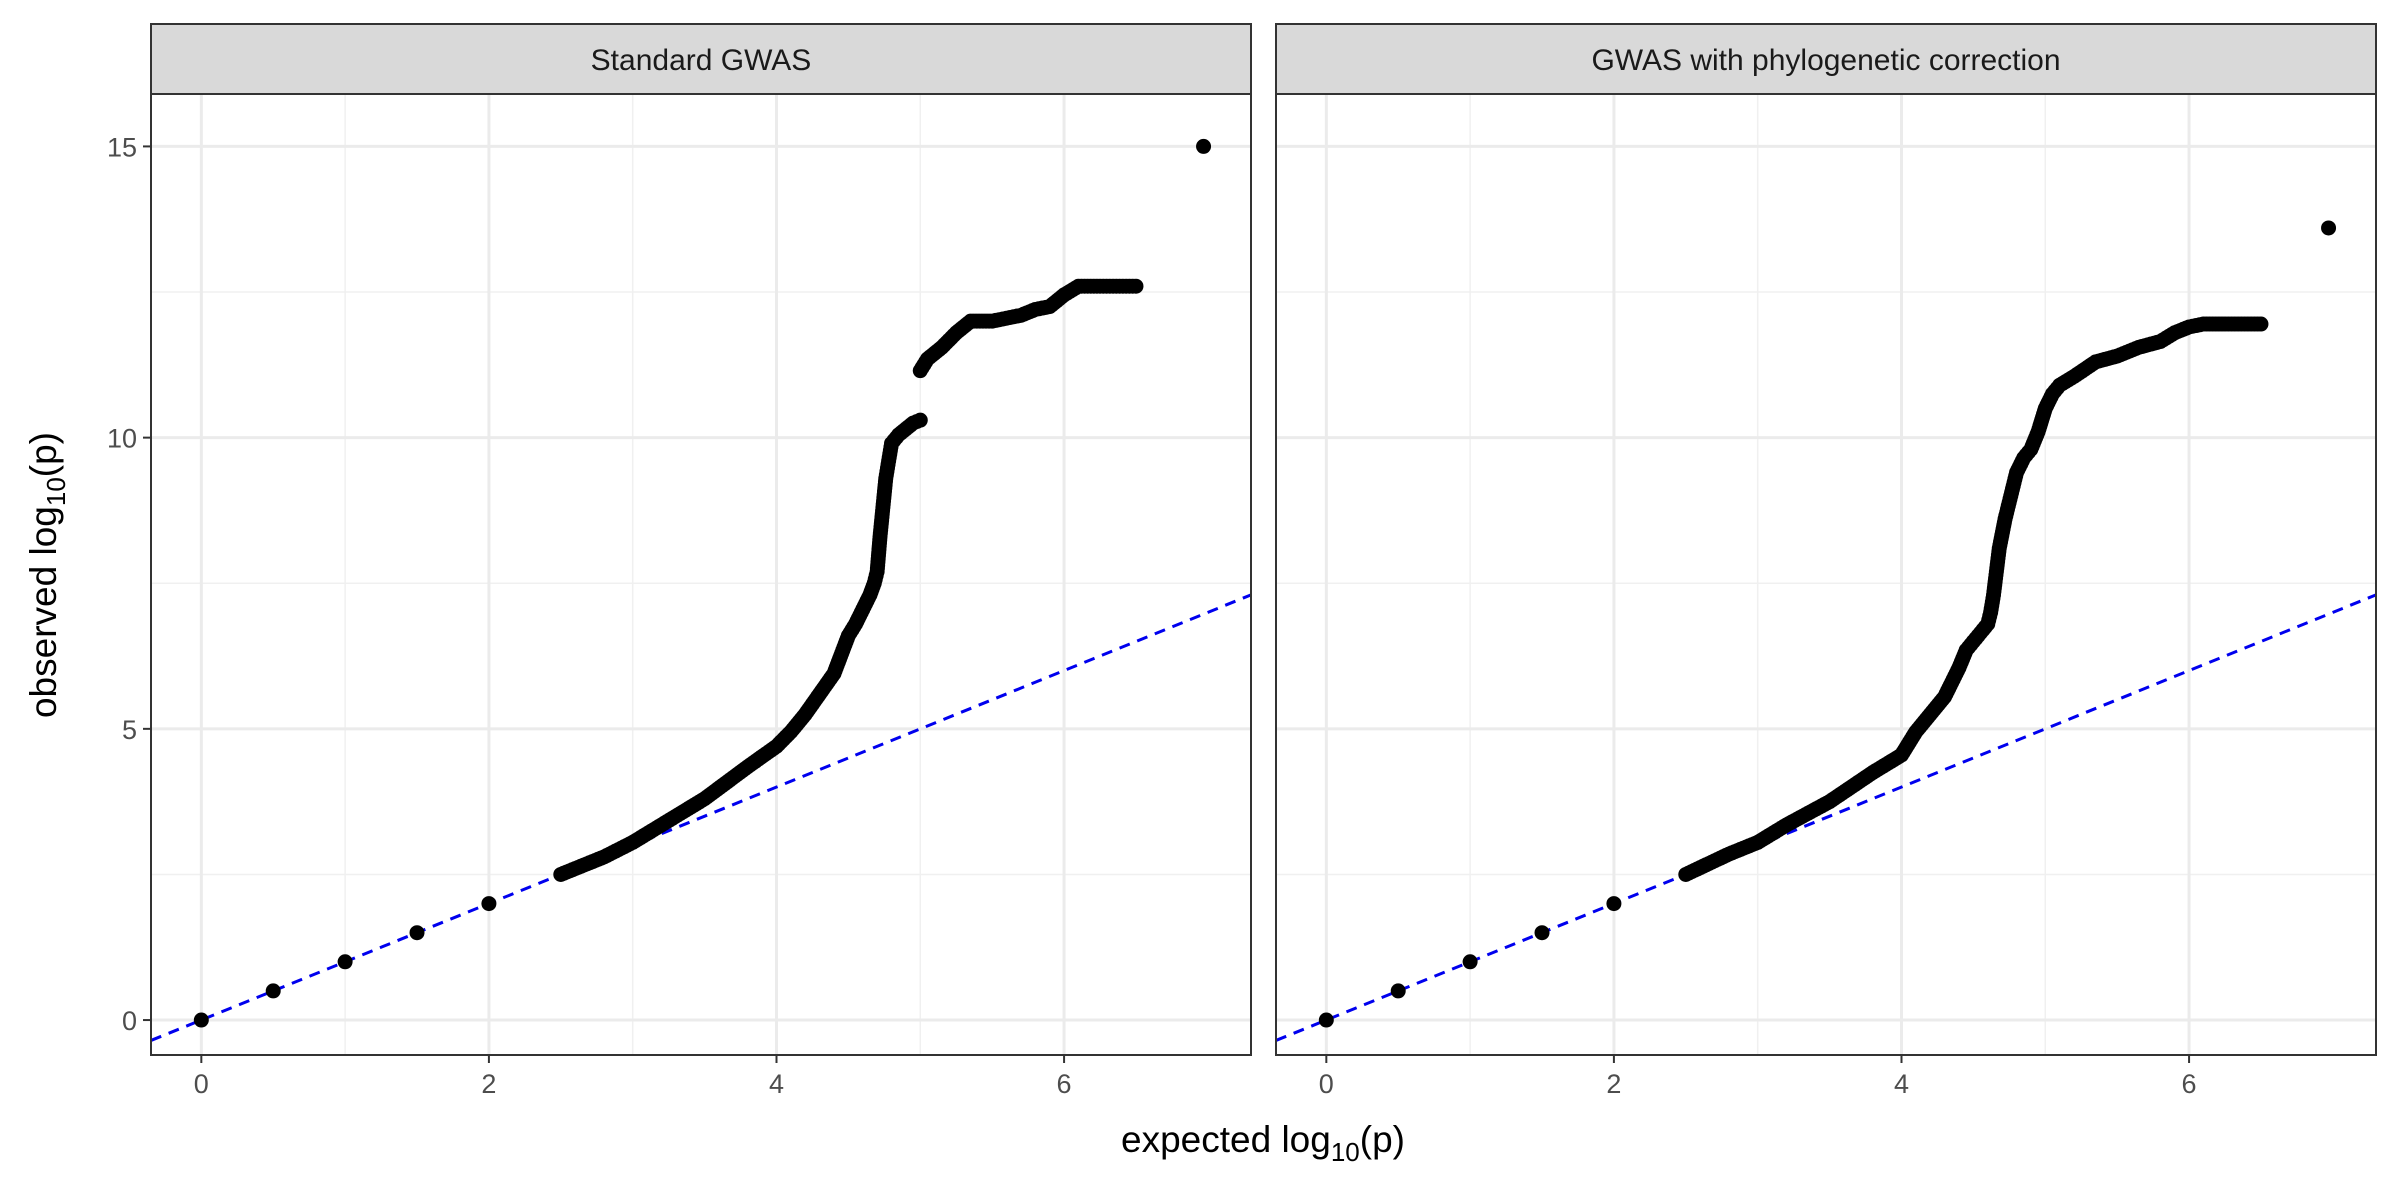  I want to click on panel-title: Standard GWAS, so click(701, 60).